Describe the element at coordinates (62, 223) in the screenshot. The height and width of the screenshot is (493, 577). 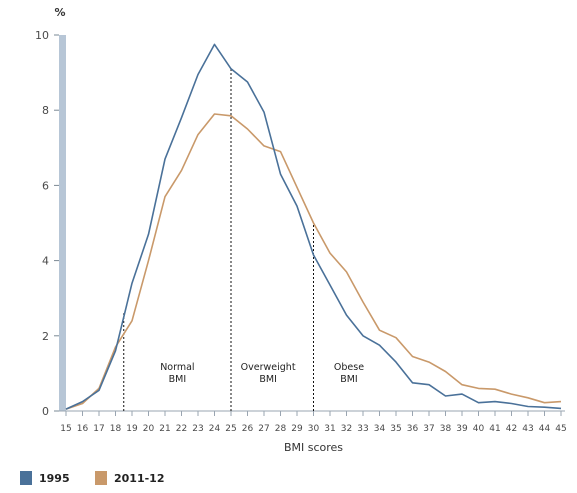
I see `y-axis-bar` at that location.